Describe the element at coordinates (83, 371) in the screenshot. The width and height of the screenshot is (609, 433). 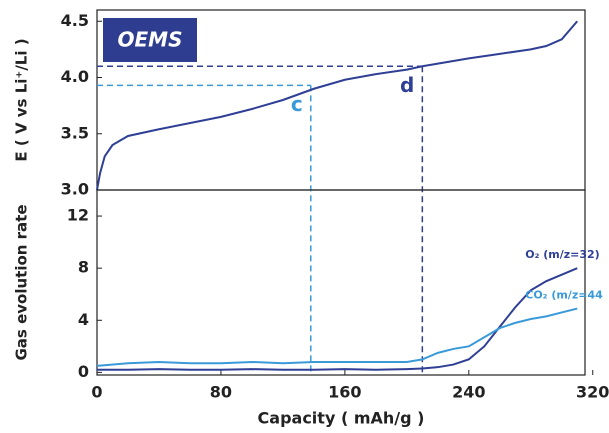
I see `y-tick-label: 0` at that location.